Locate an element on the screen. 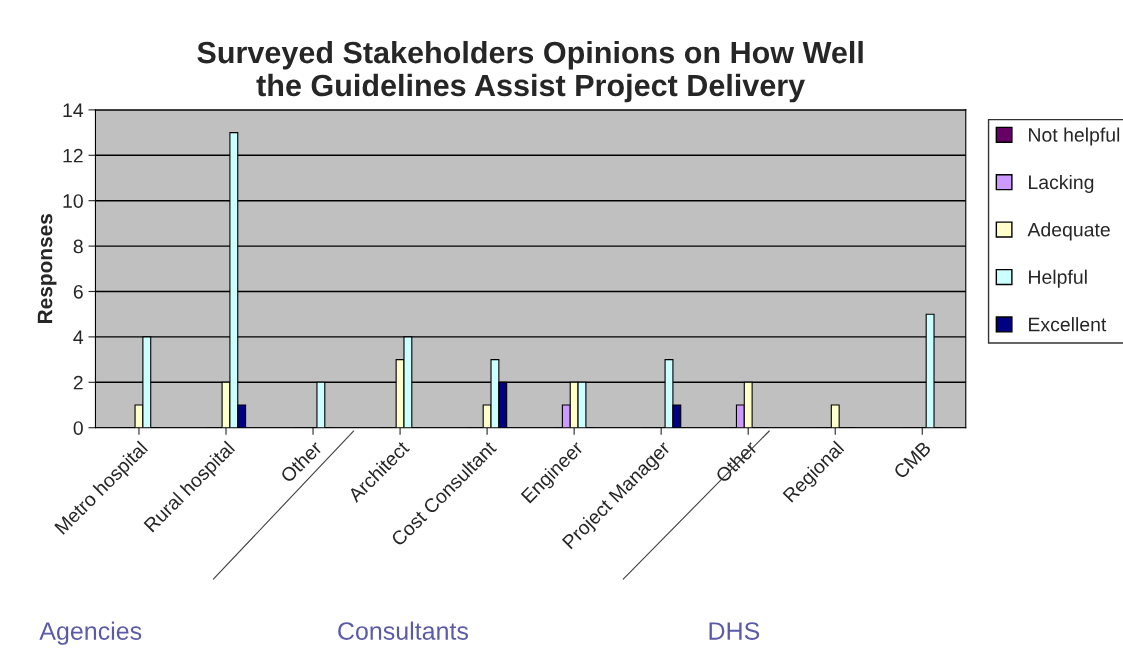 The image size is (1123, 658). text: DHS is located at coordinates (734, 631).